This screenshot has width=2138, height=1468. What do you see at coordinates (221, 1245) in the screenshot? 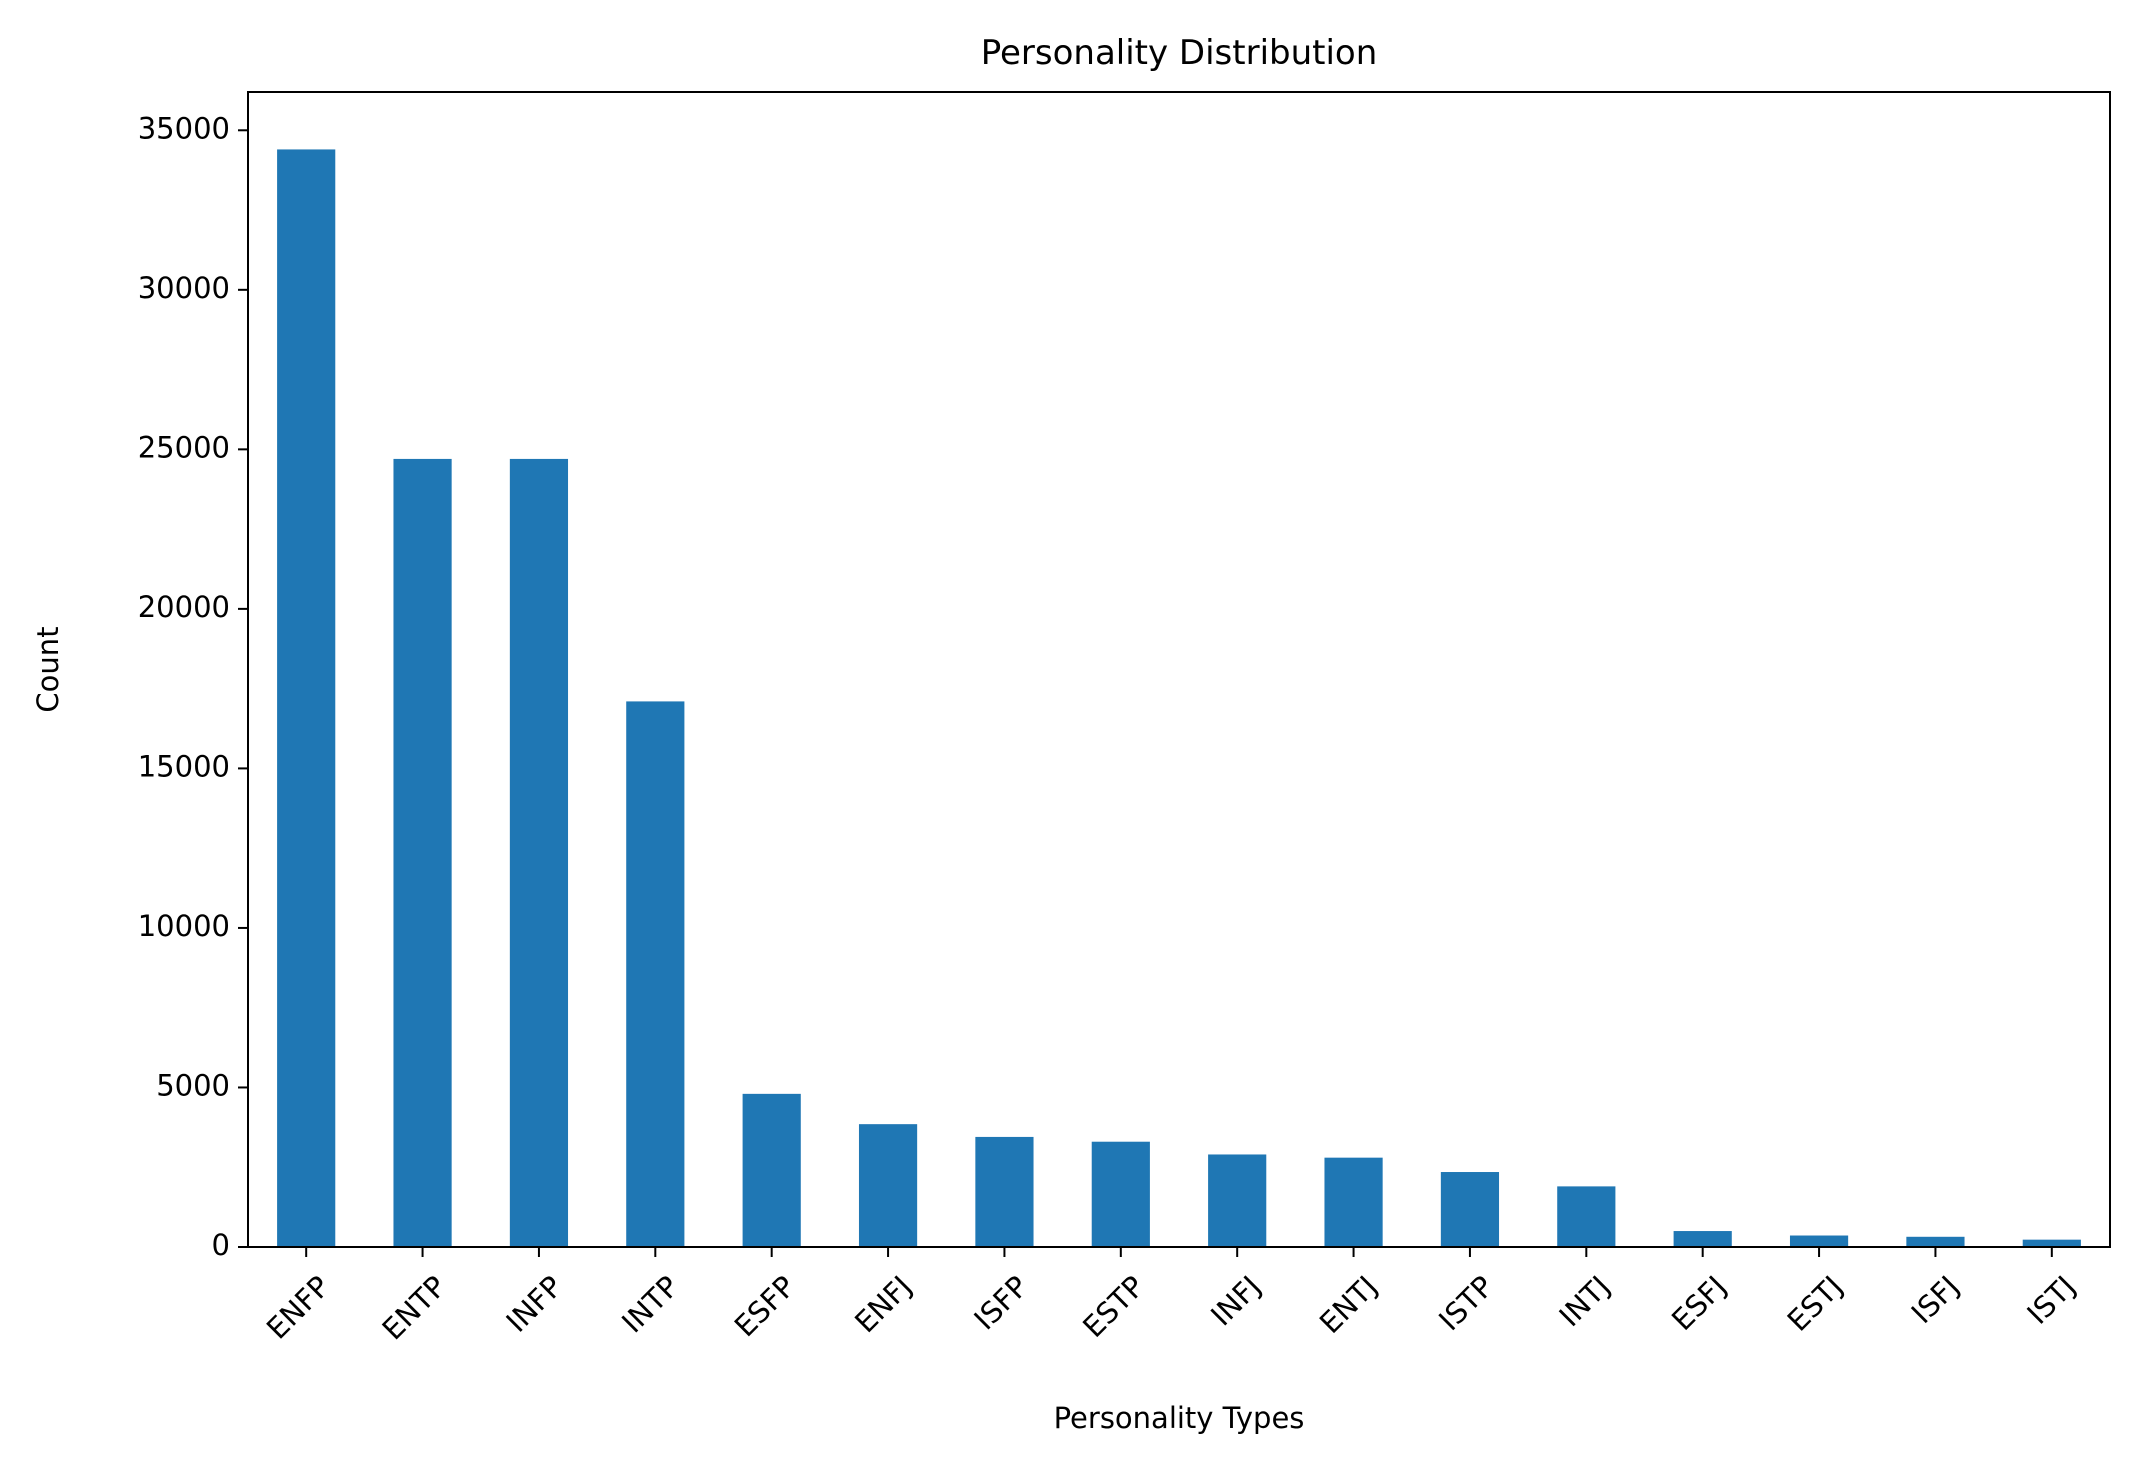
I see `y-tick-label: 0` at bounding box center [221, 1245].